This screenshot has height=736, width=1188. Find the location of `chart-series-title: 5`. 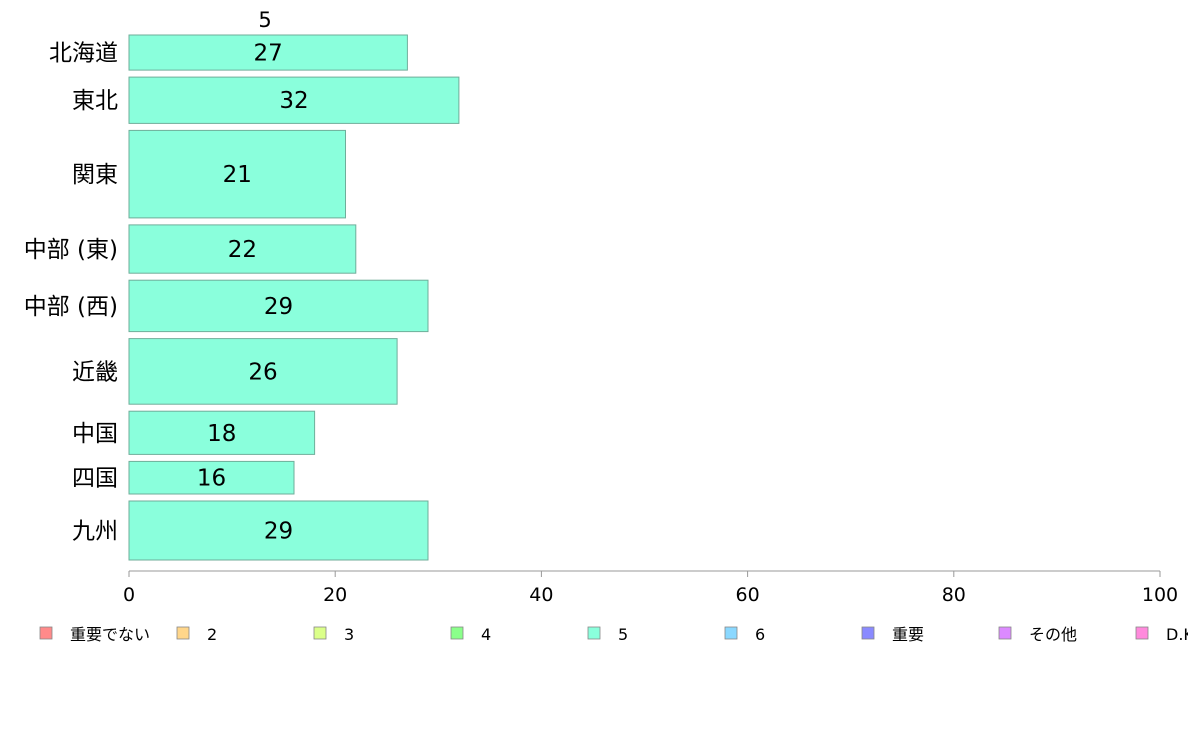

chart-series-title: 5 is located at coordinates (264, 20).